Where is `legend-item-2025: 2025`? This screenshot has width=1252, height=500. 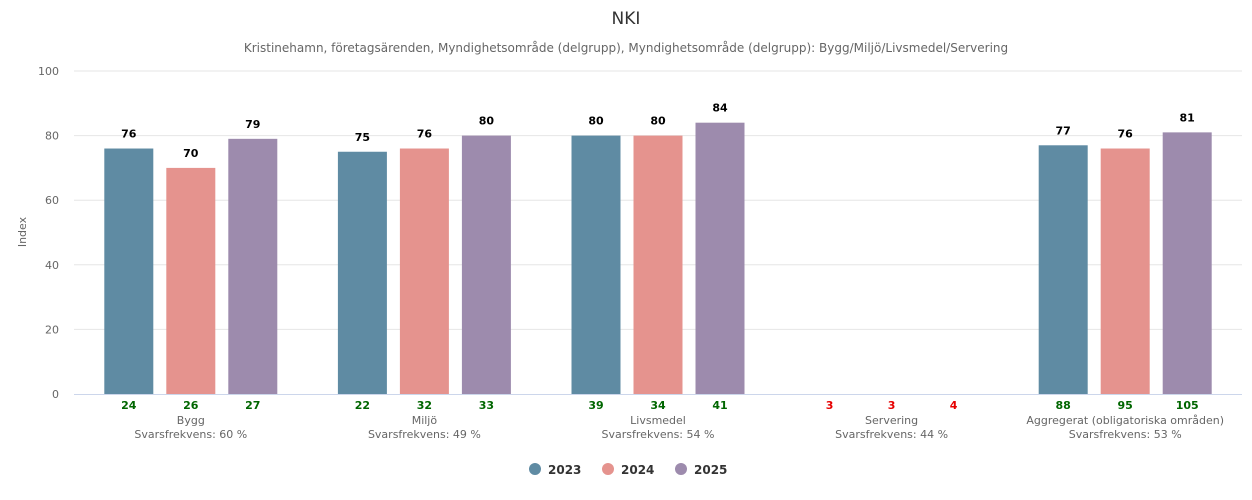 legend-item-2025: 2025 is located at coordinates (710, 470).